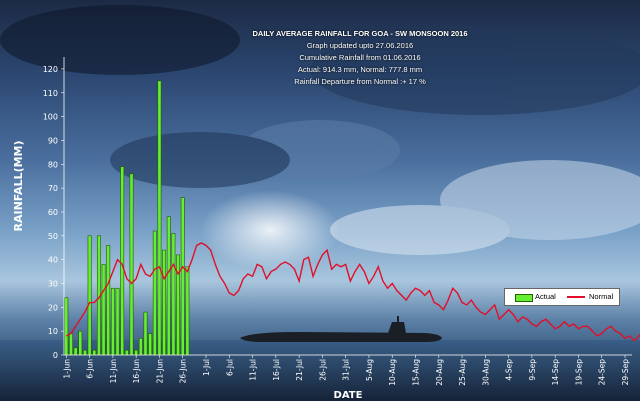 The width and height of the screenshot is (640, 401). What do you see at coordinates (206, 367) in the screenshot?
I see `x-tick-label: 1-Jul` at bounding box center [206, 367].